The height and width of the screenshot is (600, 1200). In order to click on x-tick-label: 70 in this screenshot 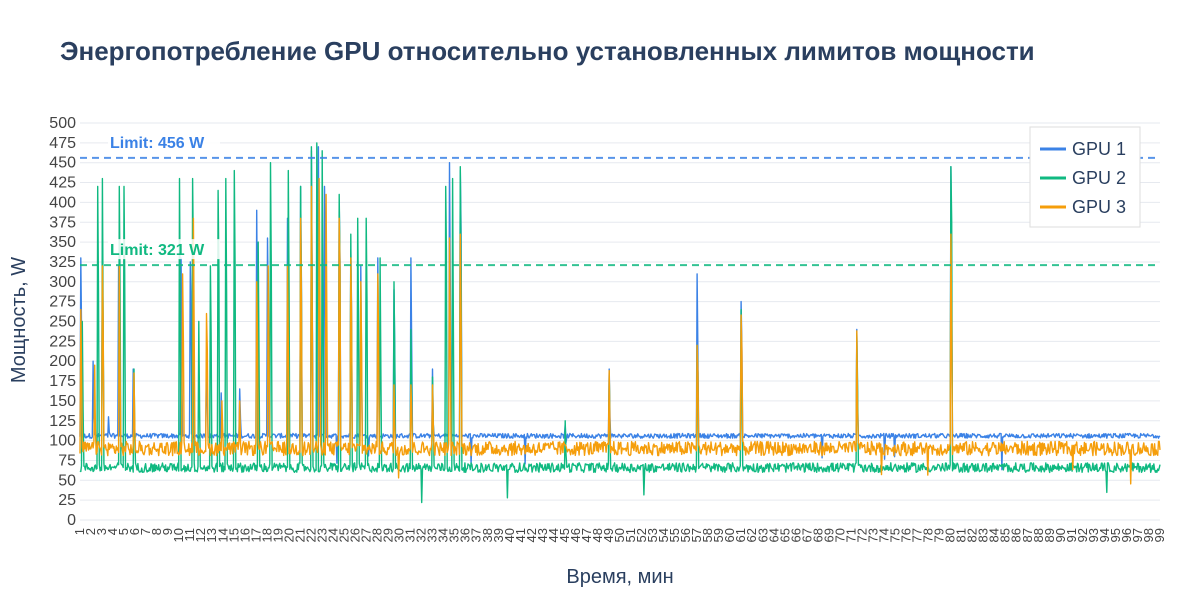, I will do `click(839, 535)`.